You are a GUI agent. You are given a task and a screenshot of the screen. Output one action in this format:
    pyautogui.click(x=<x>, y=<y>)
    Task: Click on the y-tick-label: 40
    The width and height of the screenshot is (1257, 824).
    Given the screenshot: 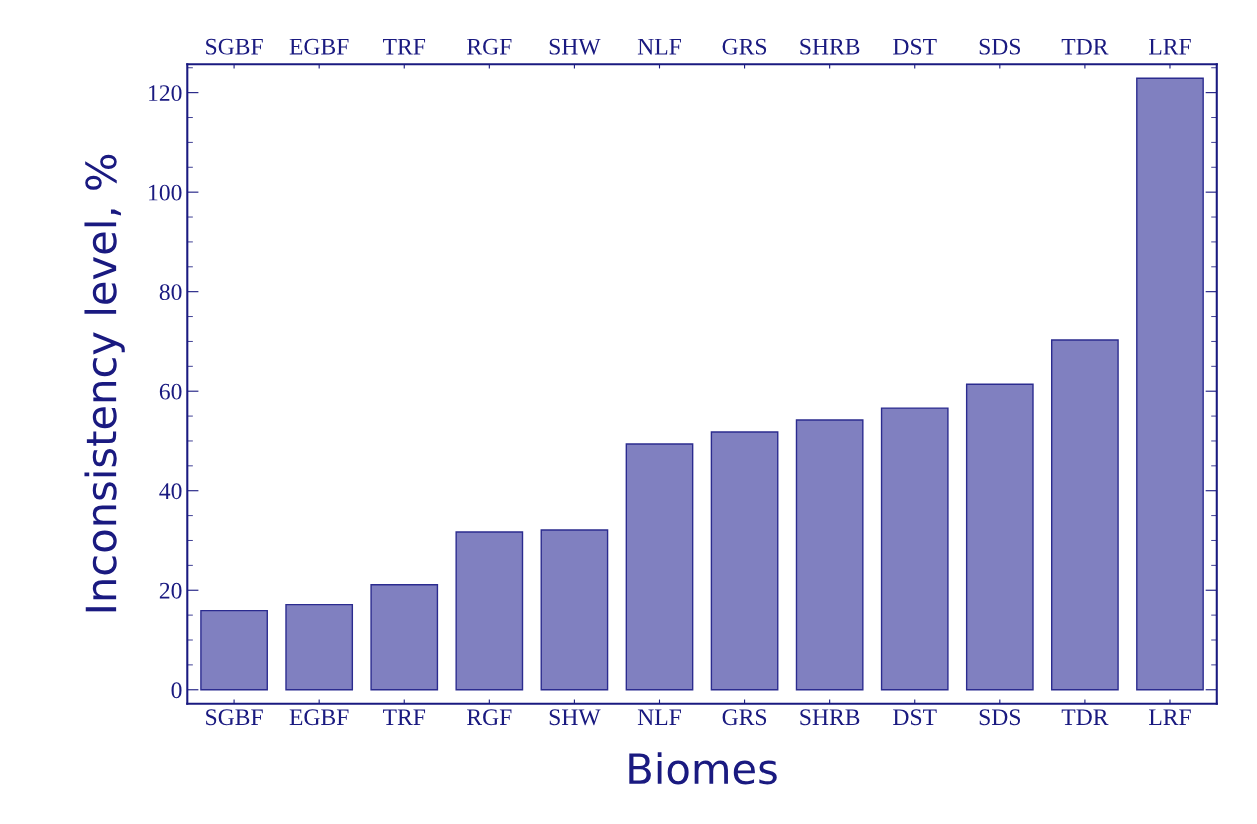 What is the action you would take?
    pyautogui.click(x=170, y=491)
    